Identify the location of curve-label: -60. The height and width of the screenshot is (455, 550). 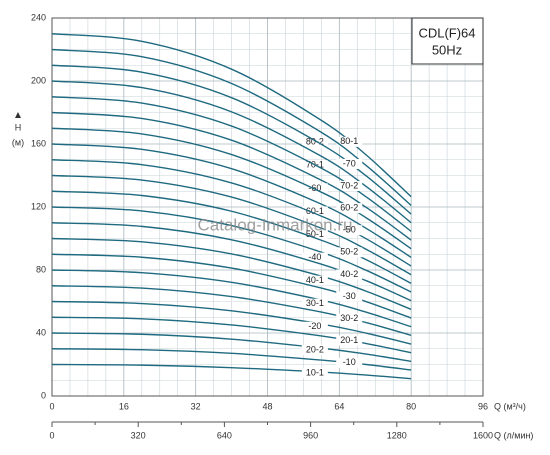
(314, 188).